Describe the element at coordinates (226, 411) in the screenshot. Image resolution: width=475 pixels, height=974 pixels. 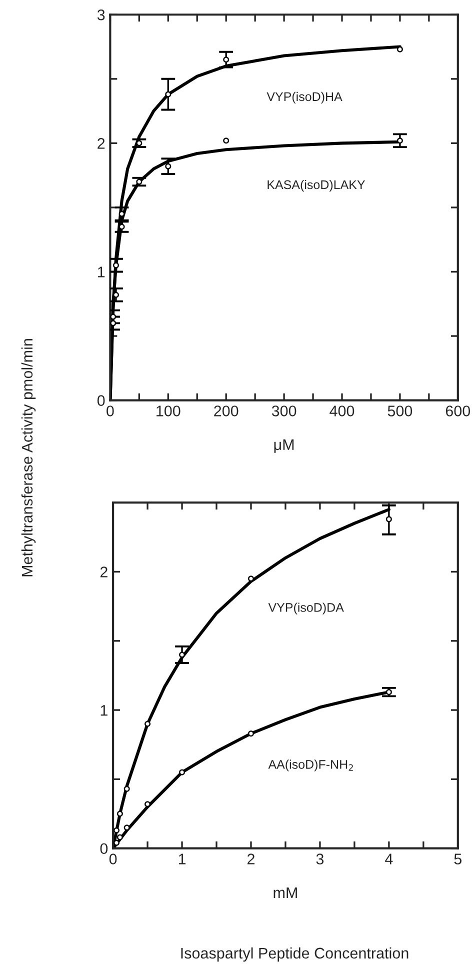
I see `x-tick-label: 200` at that location.